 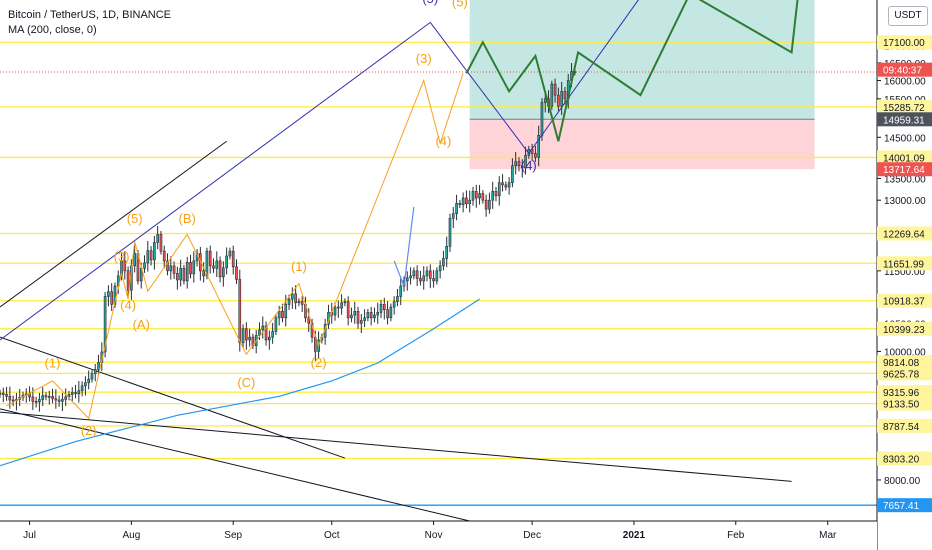 What do you see at coordinates (430, 3) in the screenshot?
I see `wave-label-13: (5)` at bounding box center [430, 3].